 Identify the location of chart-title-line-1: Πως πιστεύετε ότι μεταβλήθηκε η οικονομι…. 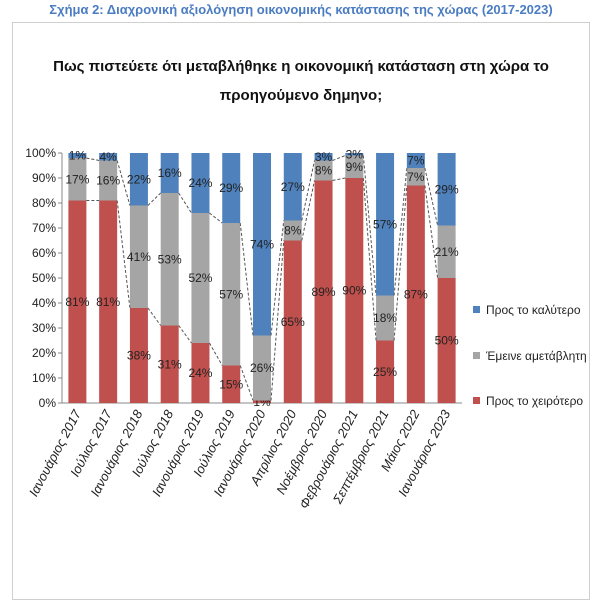
(301, 66).